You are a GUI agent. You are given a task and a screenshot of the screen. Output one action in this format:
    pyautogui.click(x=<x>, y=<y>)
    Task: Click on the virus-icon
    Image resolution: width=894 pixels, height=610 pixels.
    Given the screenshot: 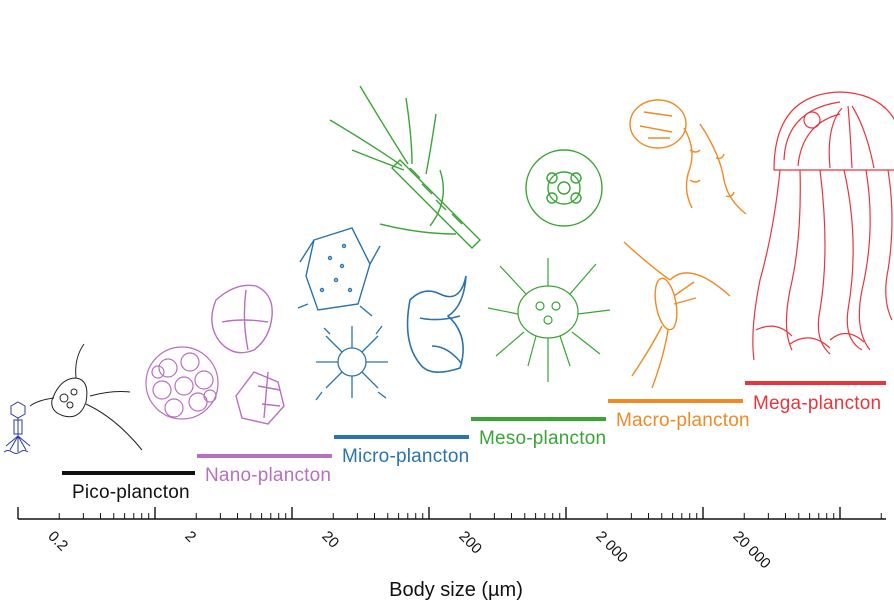 What is the action you would take?
    pyautogui.click(x=17, y=427)
    